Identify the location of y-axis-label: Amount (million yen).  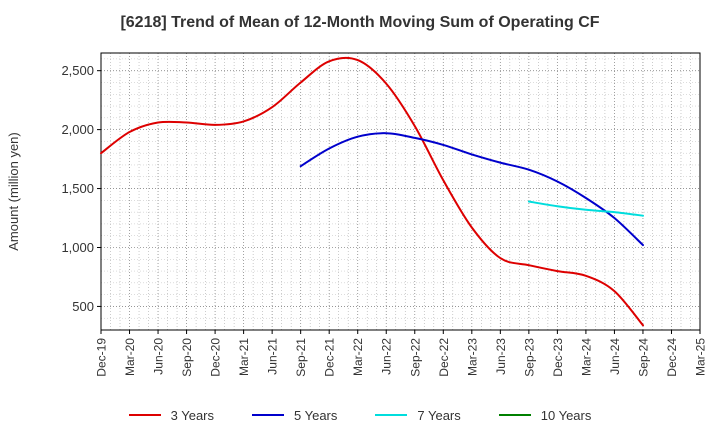
(13, 191).